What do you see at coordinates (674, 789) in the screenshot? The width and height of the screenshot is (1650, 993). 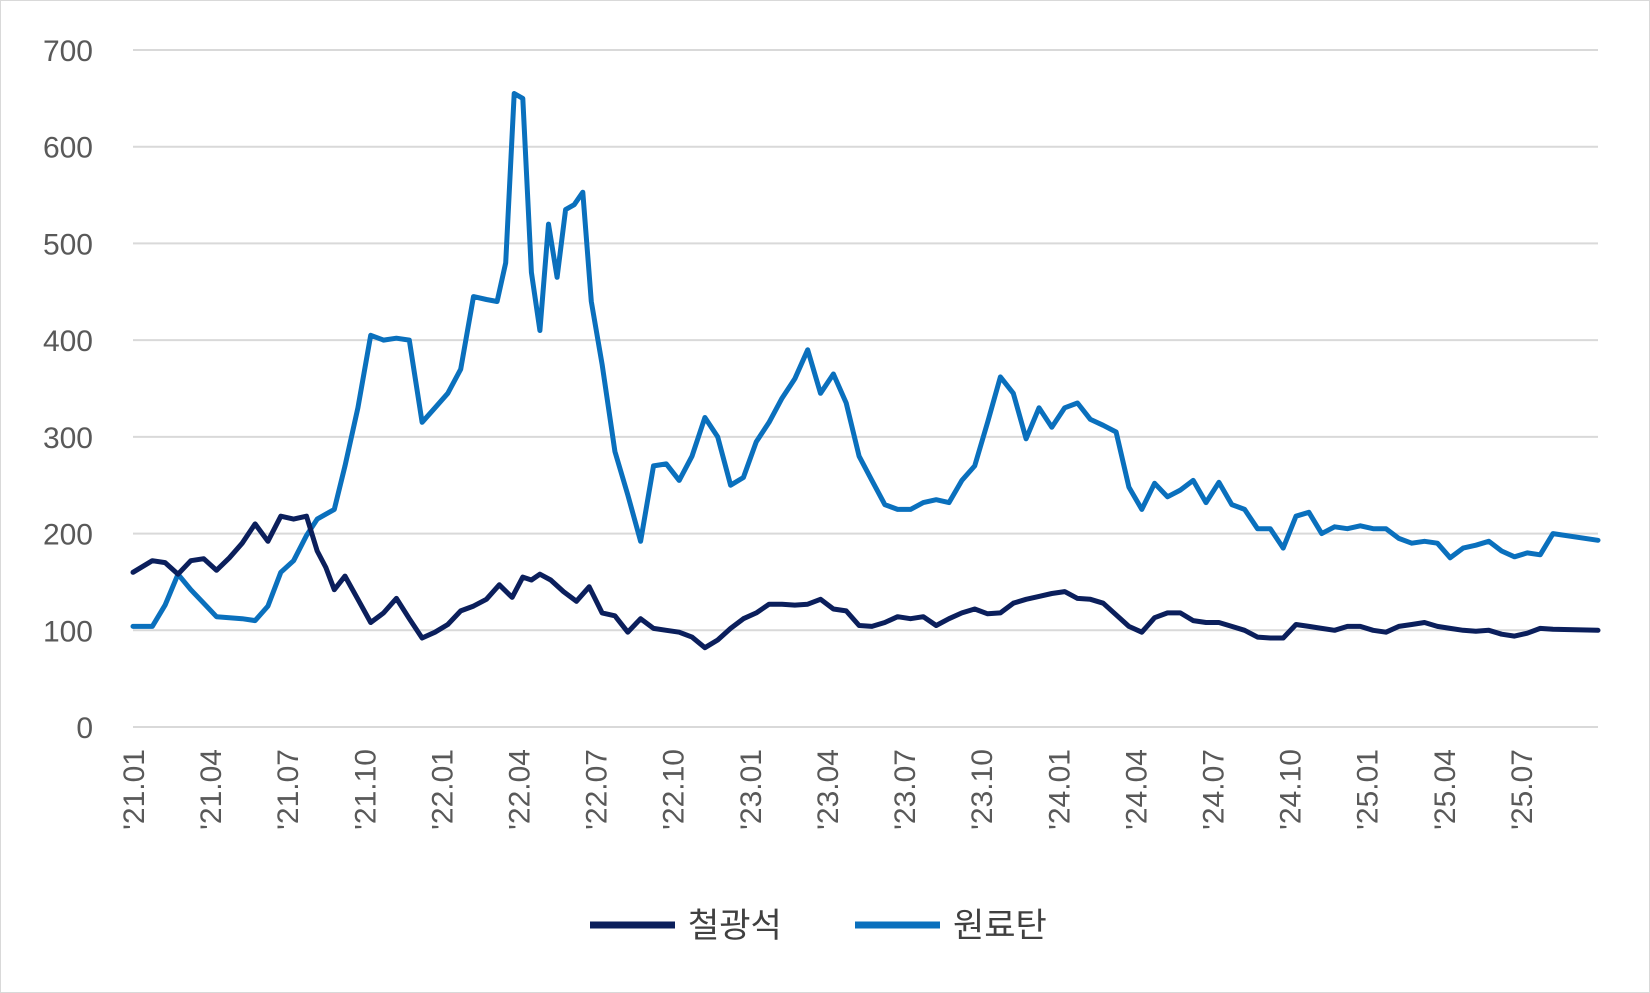 I see `x-tick-label: '22.10` at bounding box center [674, 789].